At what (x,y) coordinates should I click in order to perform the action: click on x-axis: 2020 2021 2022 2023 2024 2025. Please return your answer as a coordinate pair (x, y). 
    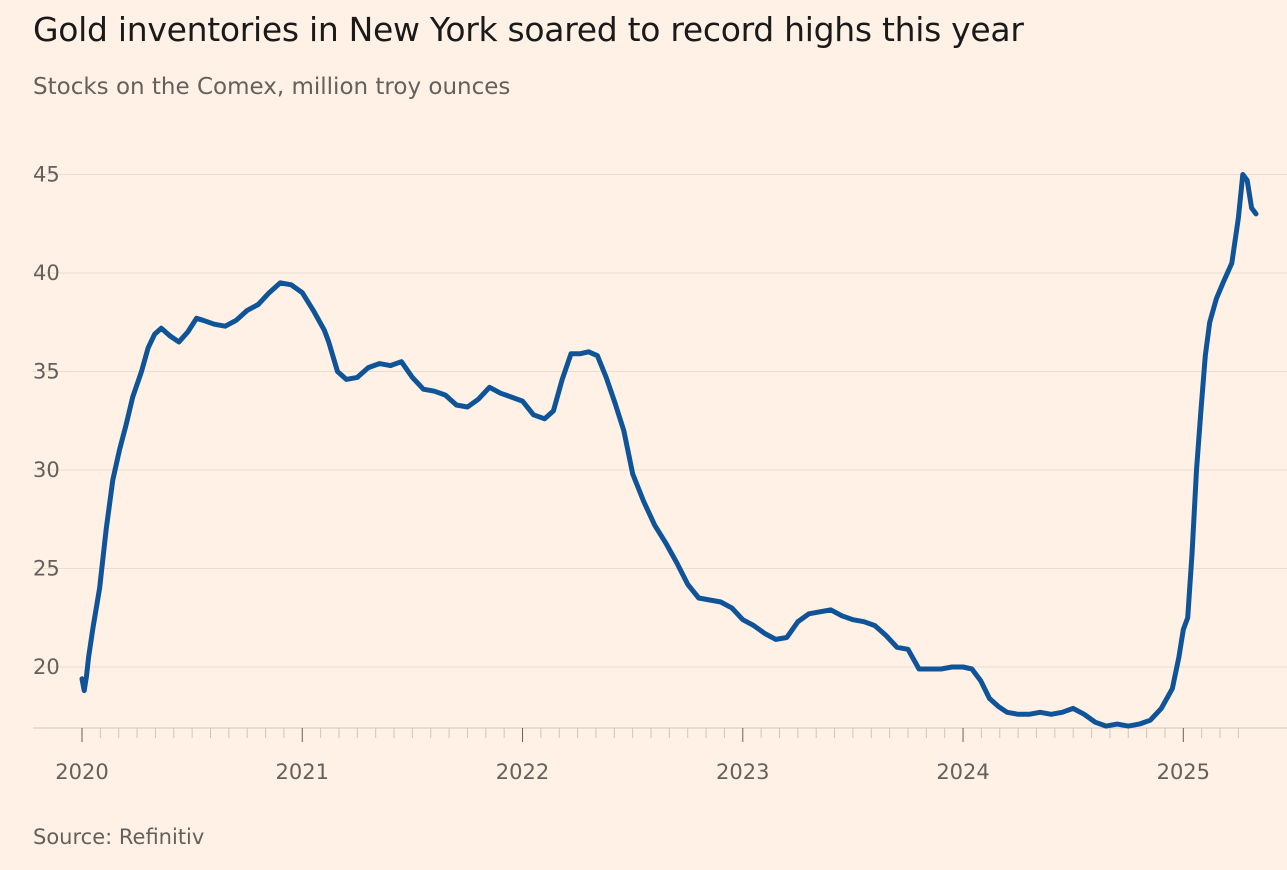
    Looking at the image, I should click on (660, 755).